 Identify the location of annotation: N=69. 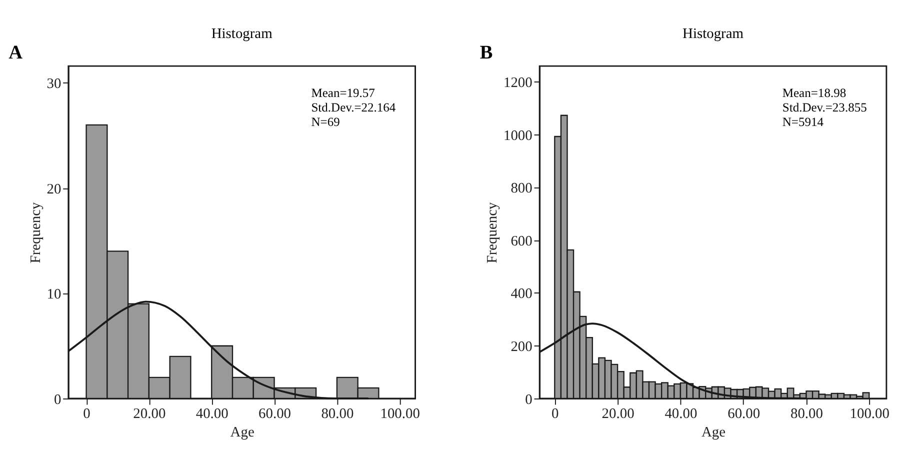
(325, 121).